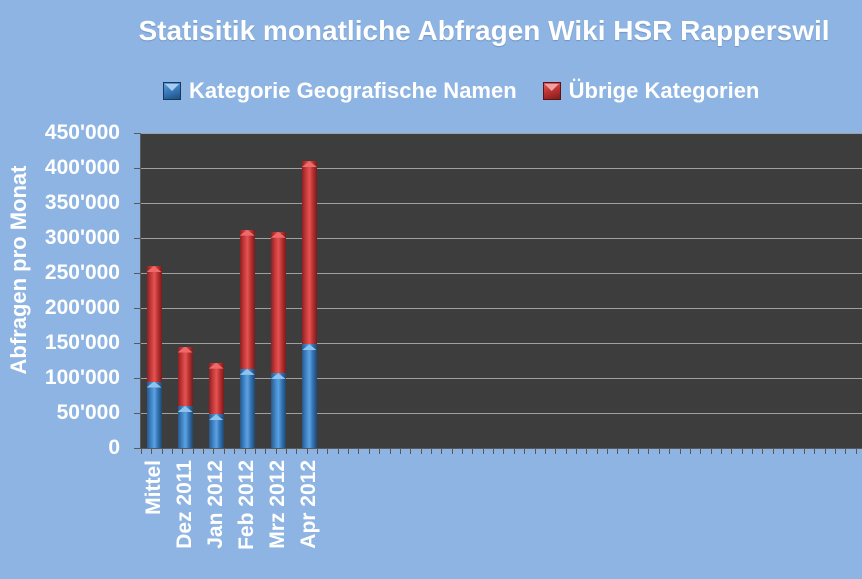 The height and width of the screenshot is (579, 862). Describe the element at coordinates (185, 504) in the screenshot. I see `x-axis-category-label: Dez 2011` at that location.